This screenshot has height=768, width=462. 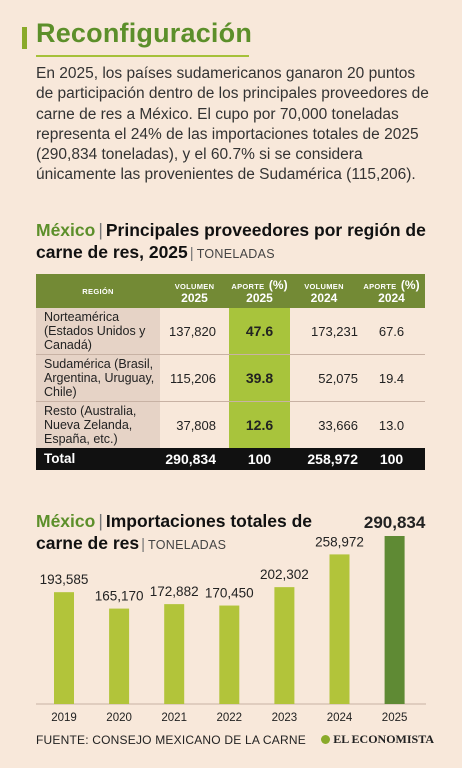 I want to click on table-section-country: México, so click(x=66, y=230).